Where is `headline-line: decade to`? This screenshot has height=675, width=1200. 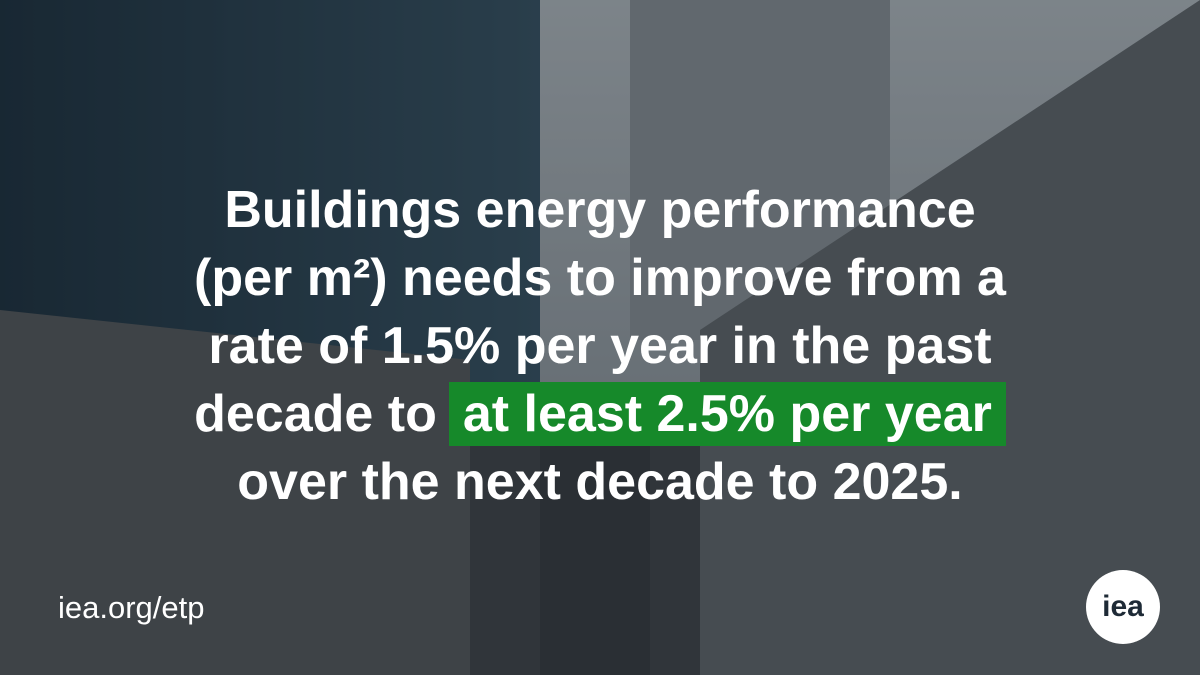
headline-line: decade to is located at coordinates (315, 414).